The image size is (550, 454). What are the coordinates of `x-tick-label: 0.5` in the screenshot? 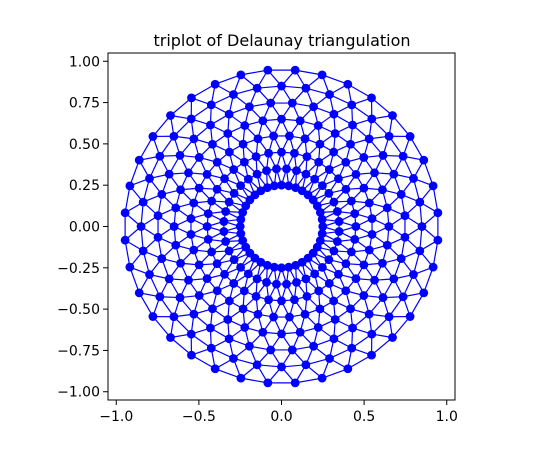 It's located at (364, 417).